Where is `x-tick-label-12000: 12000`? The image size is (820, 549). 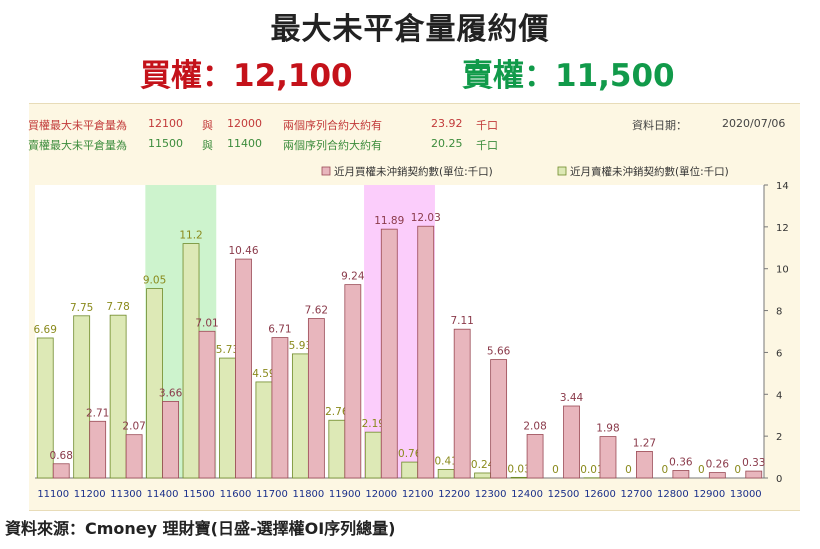
x-tick-label-12000: 12000 is located at coordinates (381, 494).